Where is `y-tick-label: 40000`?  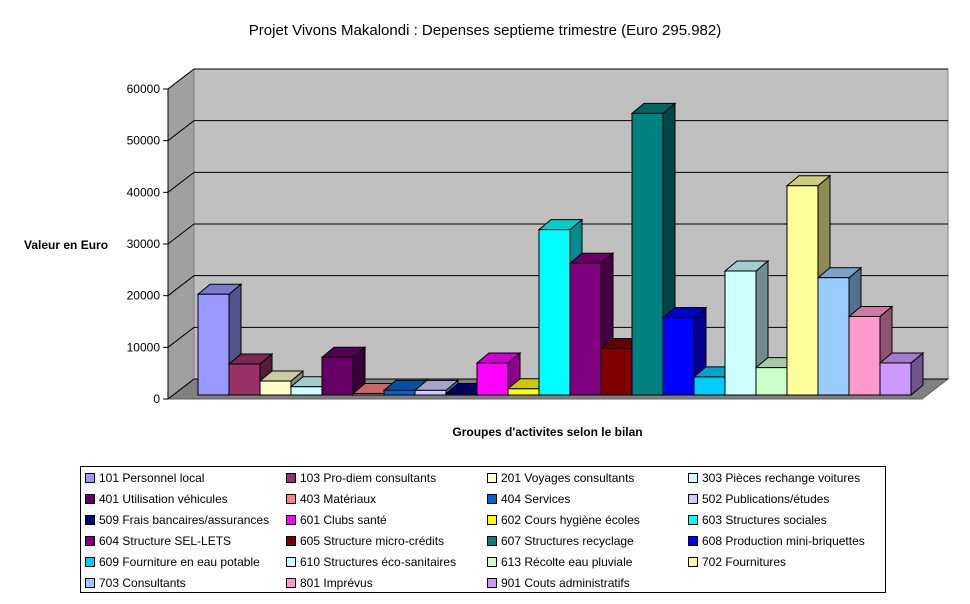
y-tick-label: 40000 is located at coordinates (144, 192).